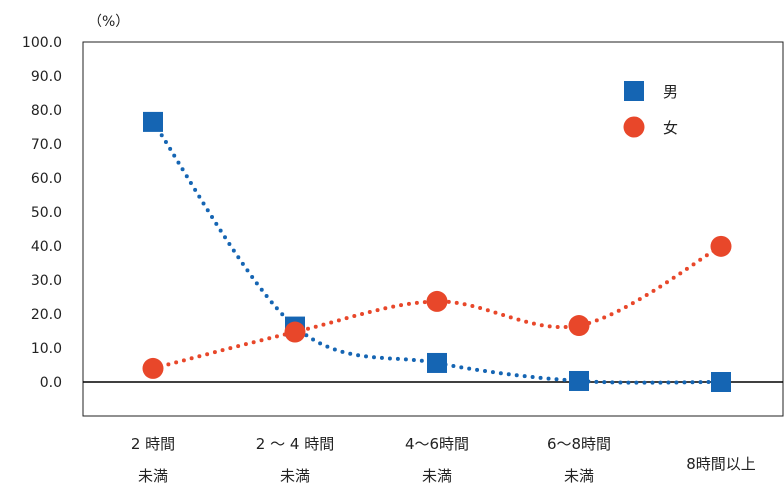  What do you see at coordinates (46, 349) in the screenshot?
I see `y-tick-label: 10.0` at bounding box center [46, 349].